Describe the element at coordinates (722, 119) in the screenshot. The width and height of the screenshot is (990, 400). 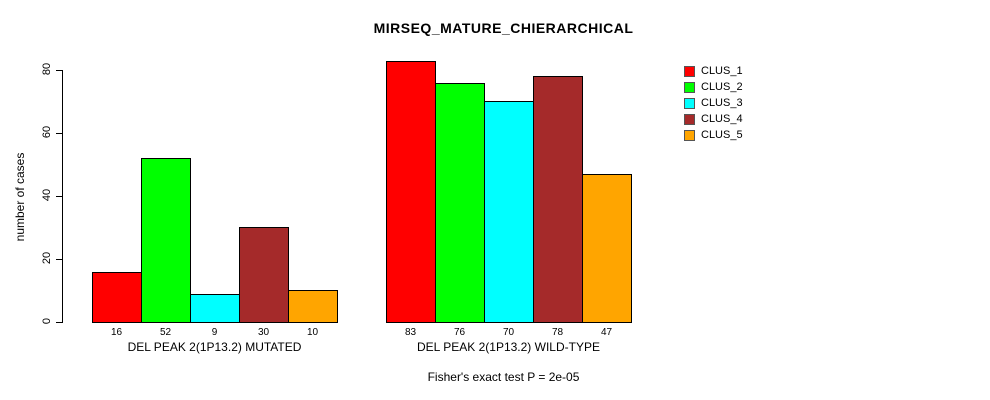
I see `legend-label-clus_4: CLUS_4` at that location.